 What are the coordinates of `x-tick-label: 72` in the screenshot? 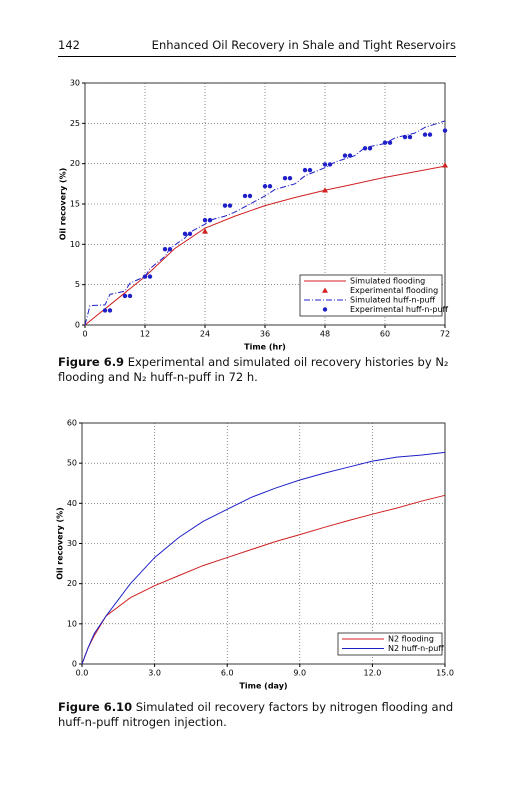 It's located at (445, 334).